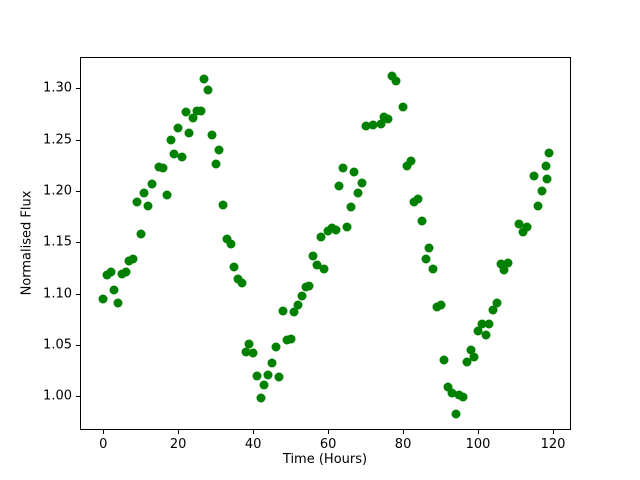 This screenshot has width=640, height=480. What do you see at coordinates (57, 88) in the screenshot?
I see `y-tick-label: 1.30` at bounding box center [57, 88].